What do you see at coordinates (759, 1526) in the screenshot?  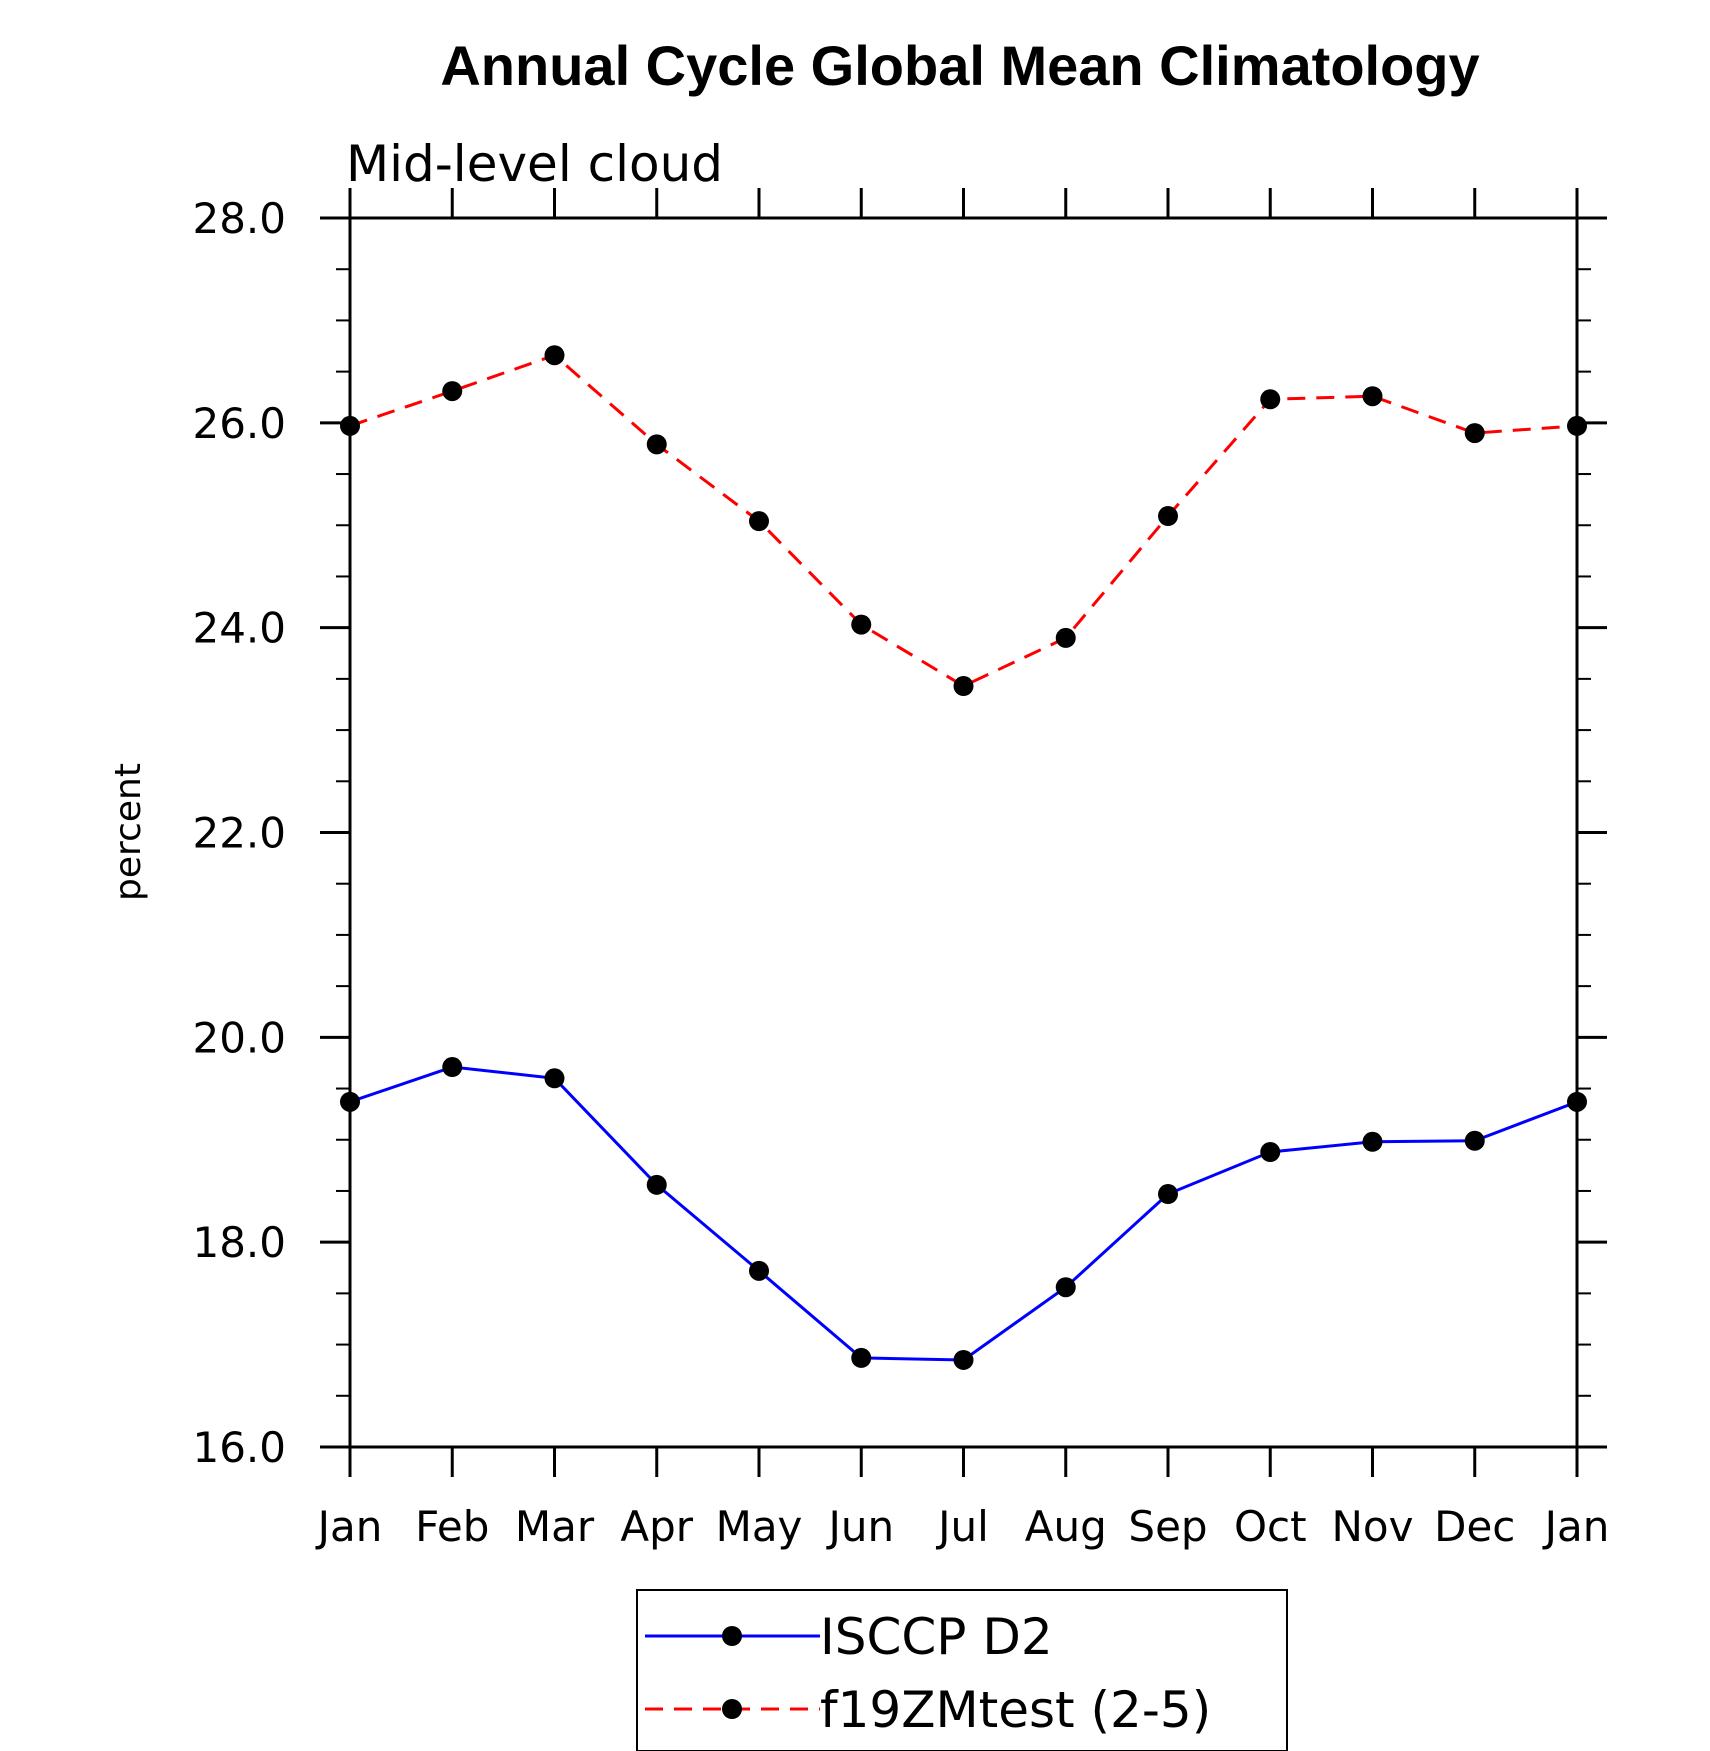 I see `x-tick-label: May` at bounding box center [759, 1526].